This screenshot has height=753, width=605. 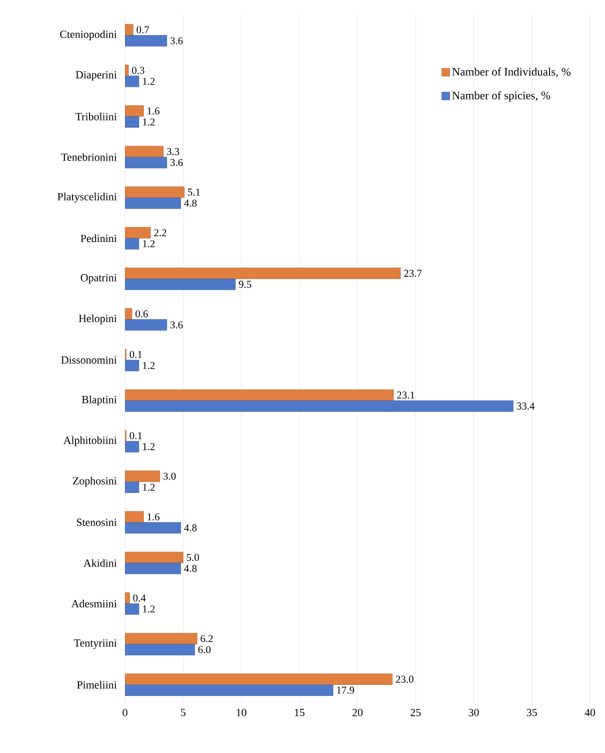 I want to click on y-tick-label: Akidini, so click(x=100, y=563).